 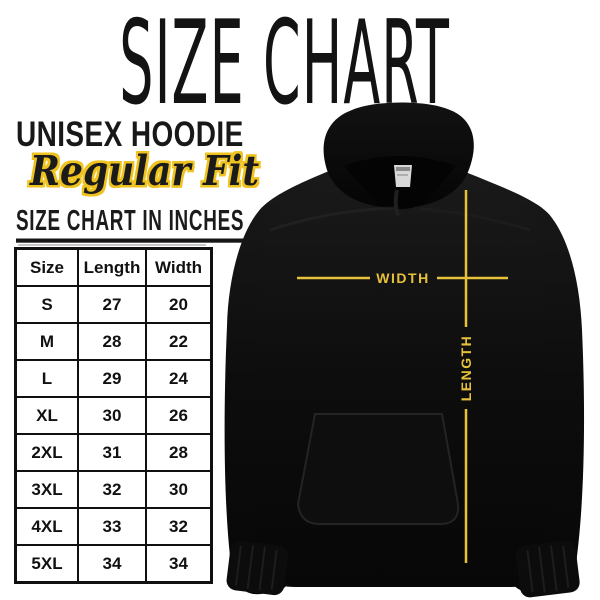 What do you see at coordinates (257, 568) in the screenshot?
I see `left-cuff` at bounding box center [257, 568].